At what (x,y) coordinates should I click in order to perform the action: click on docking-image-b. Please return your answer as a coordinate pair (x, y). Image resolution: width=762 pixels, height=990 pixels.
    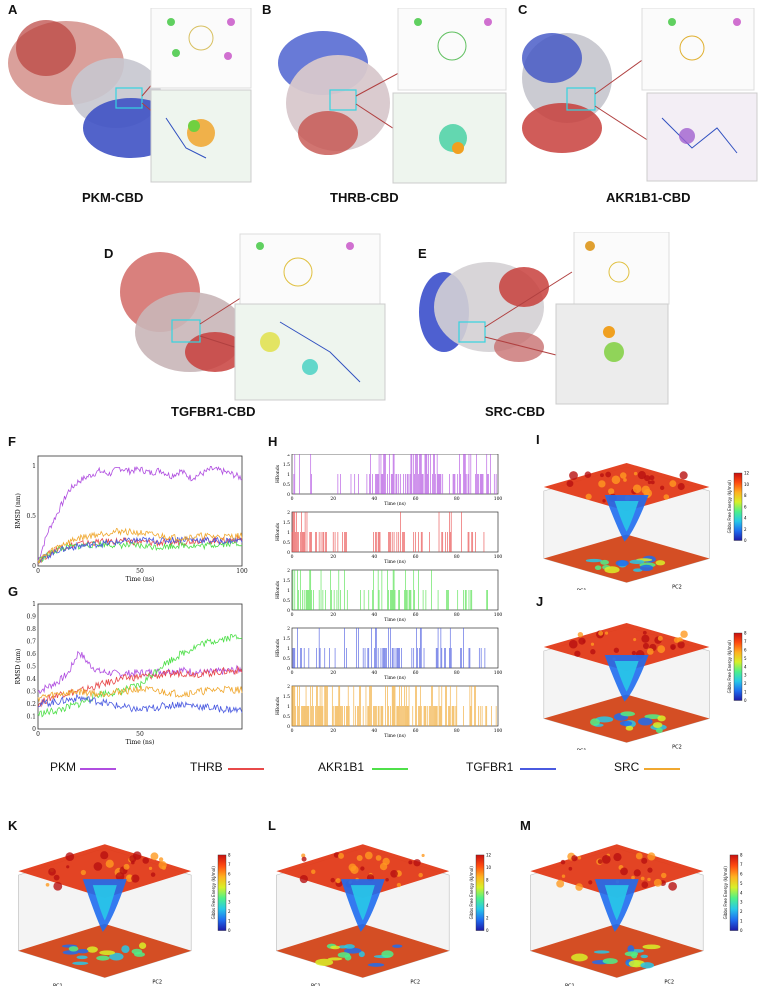
    Looking at the image, I should click on (392, 96).